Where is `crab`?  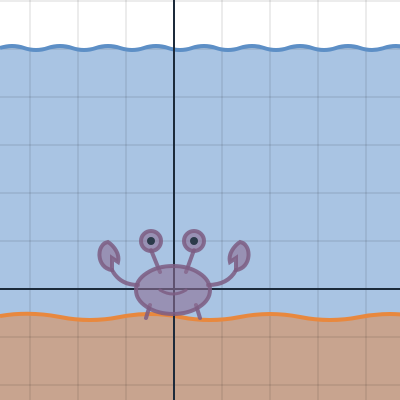
crab is located at coordinates (174, 274).